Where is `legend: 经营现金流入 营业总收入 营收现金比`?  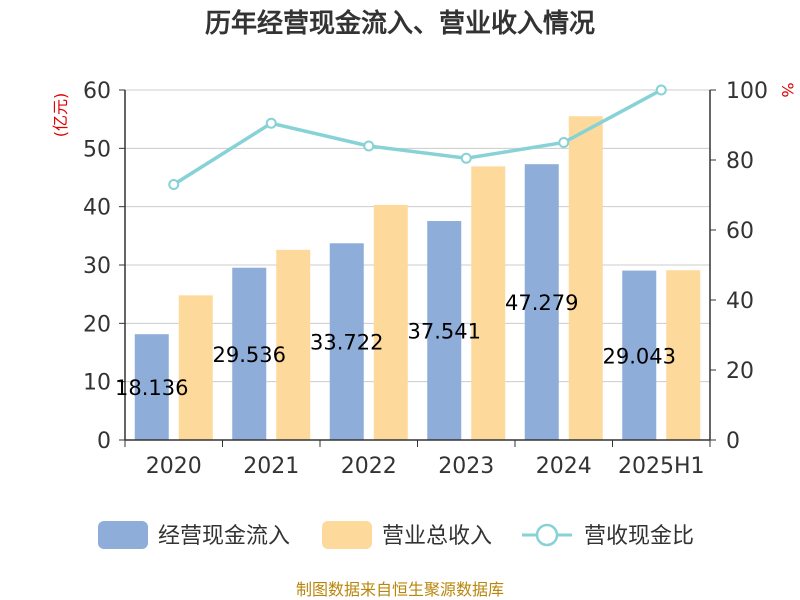 legend: 经营现金流入 营业总收入 营收现金比 is located at coordinates (396, 535).